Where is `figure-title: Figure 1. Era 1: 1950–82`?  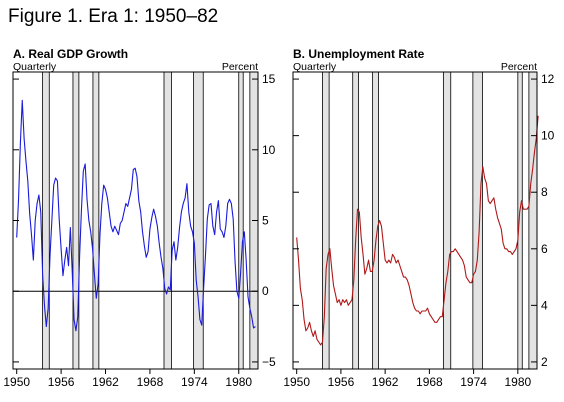 figure-title: Figure 1. Era 1: 1950–82 is located at coordinates (113, 16).